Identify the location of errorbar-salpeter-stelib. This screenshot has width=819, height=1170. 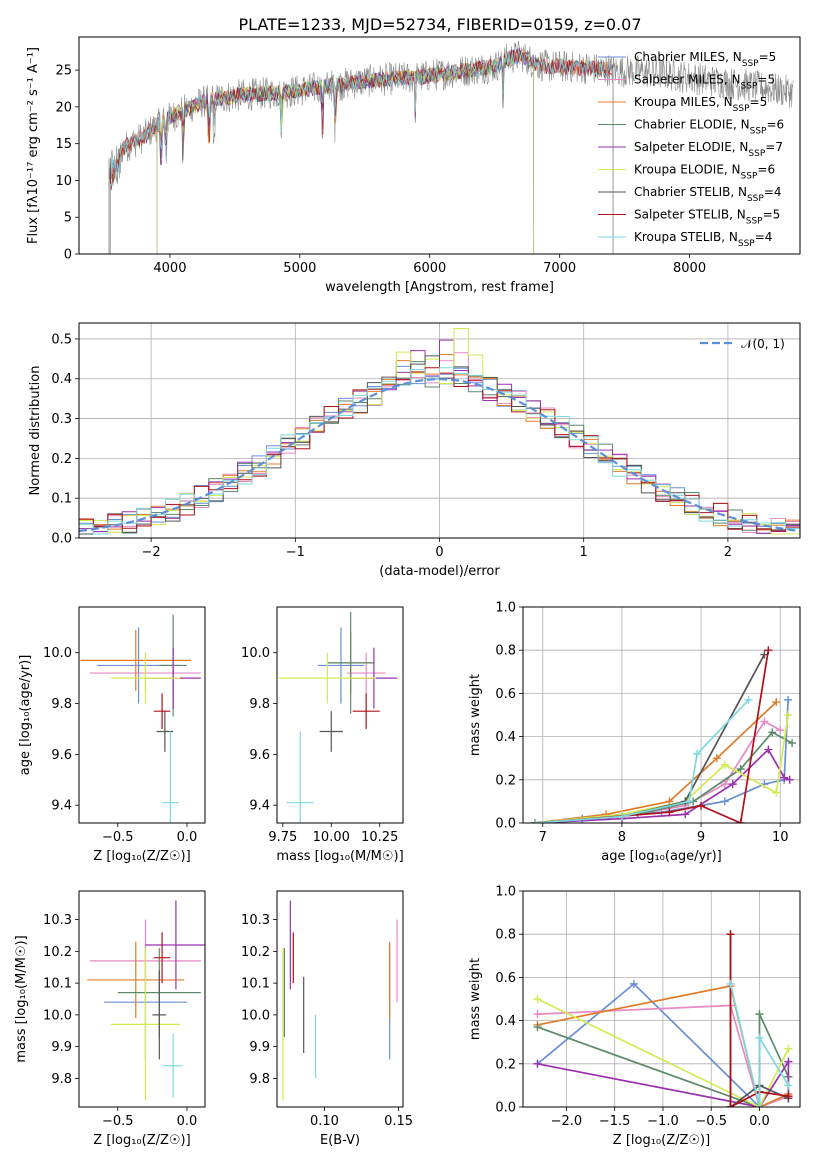
(162, 958).